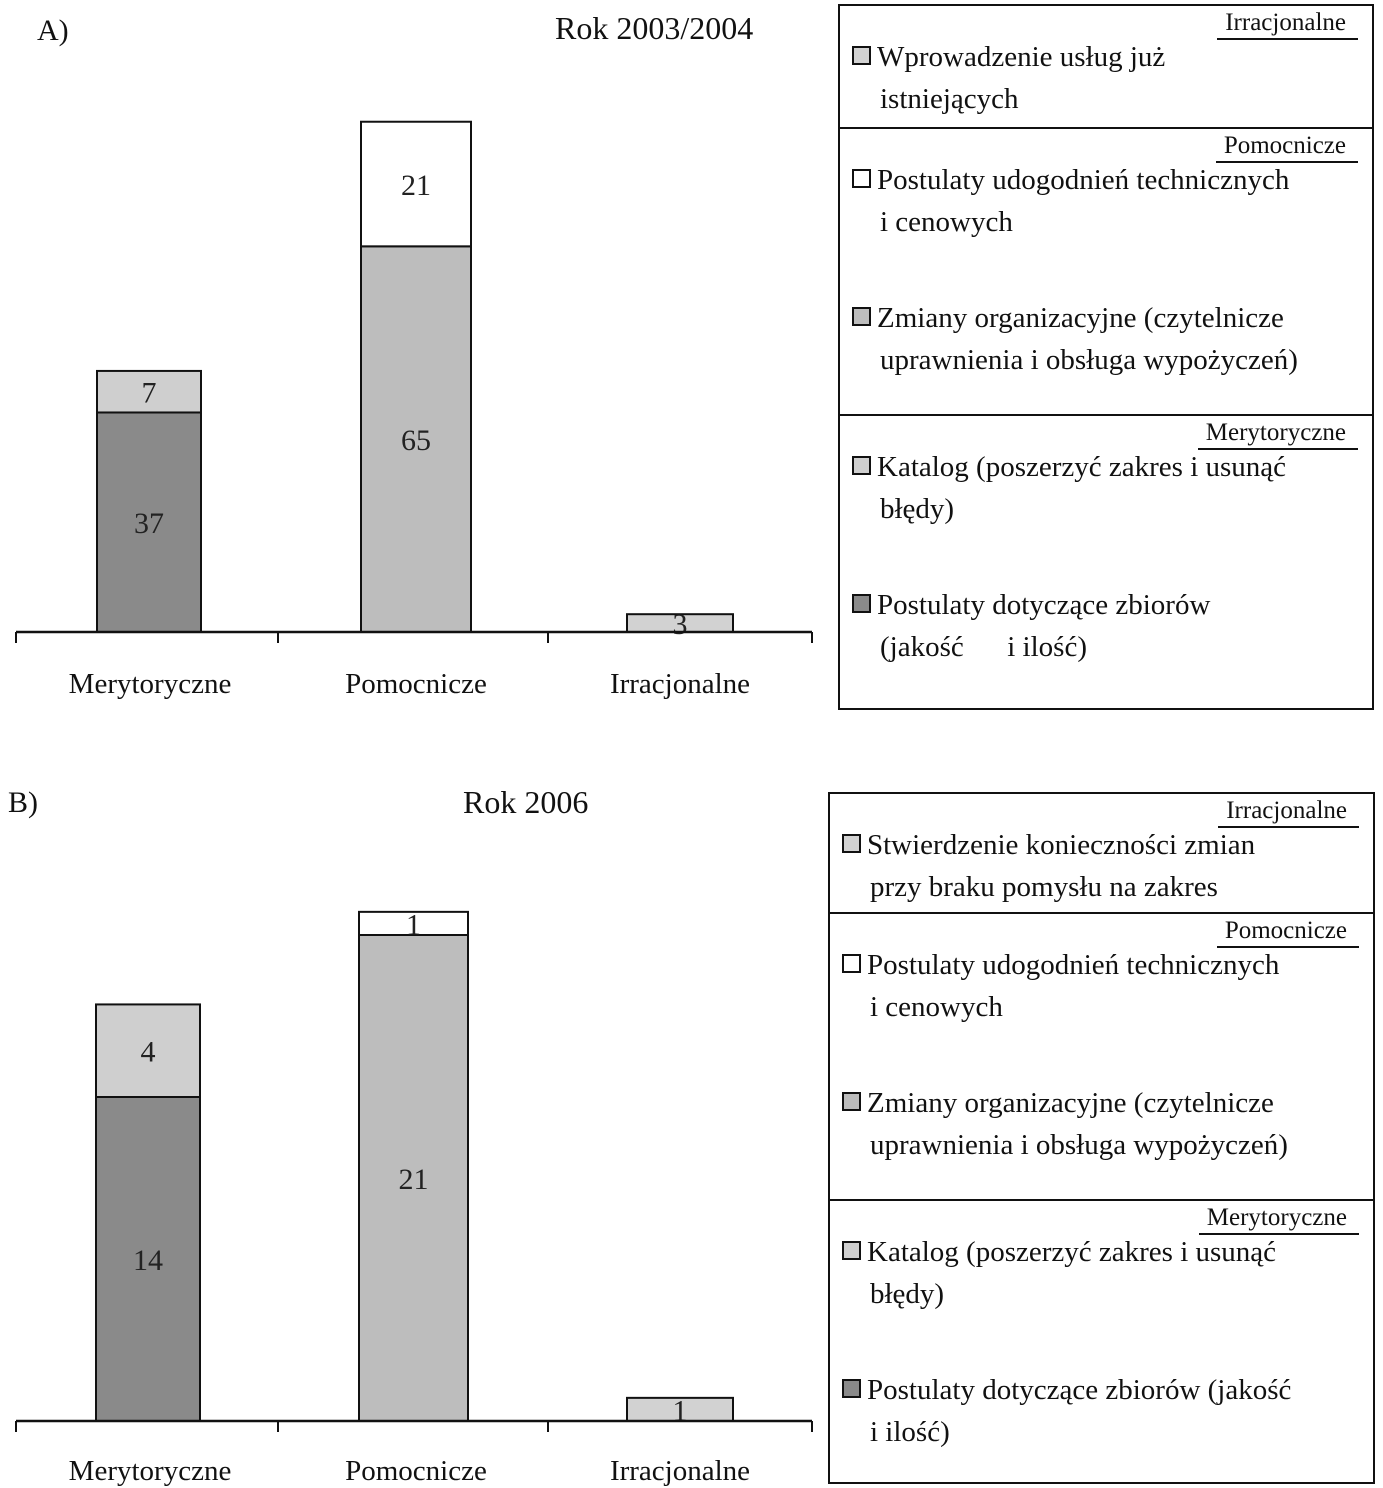 This screenshot has width=1383, height=1488. I want to click on chart-b-title: Rok 2006, so click(526, 802).